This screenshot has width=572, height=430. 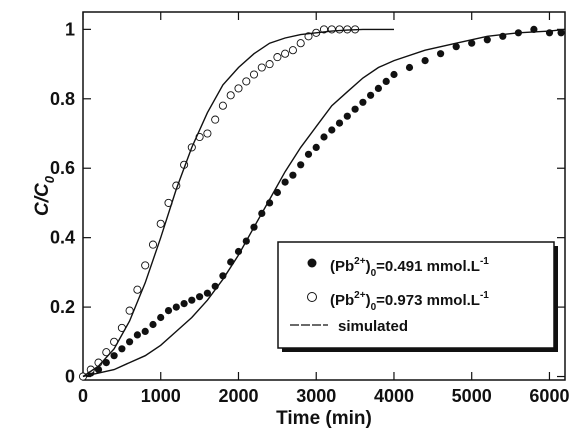 I want to click on y-tick-label: 0.8, so click(x=62, y=99).